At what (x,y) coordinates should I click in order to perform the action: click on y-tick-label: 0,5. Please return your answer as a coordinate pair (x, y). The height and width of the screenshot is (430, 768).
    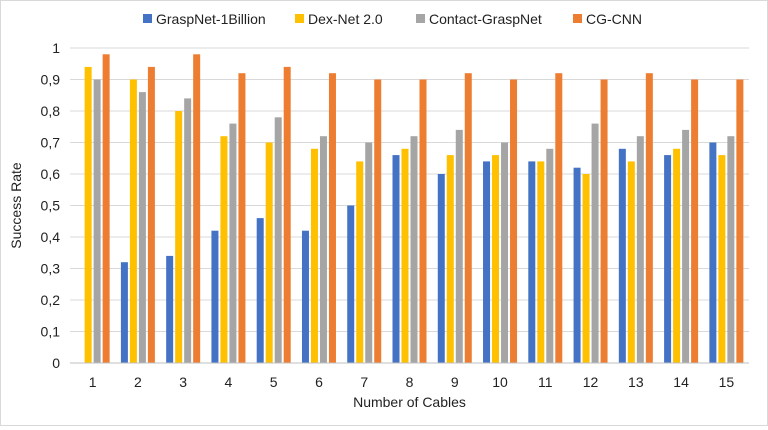
    Looking at the image, I should click on (51, 206).